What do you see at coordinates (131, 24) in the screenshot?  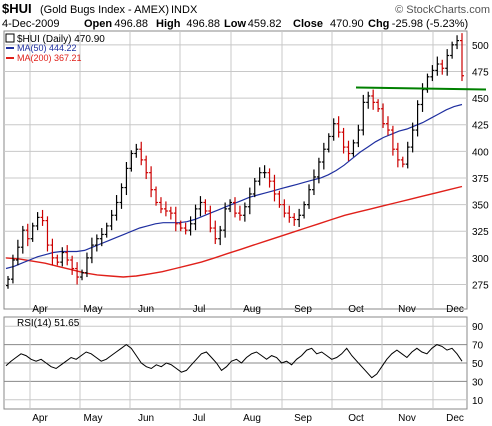 I see `quote-open-value: 496.88` at bounding box center [131, 24].